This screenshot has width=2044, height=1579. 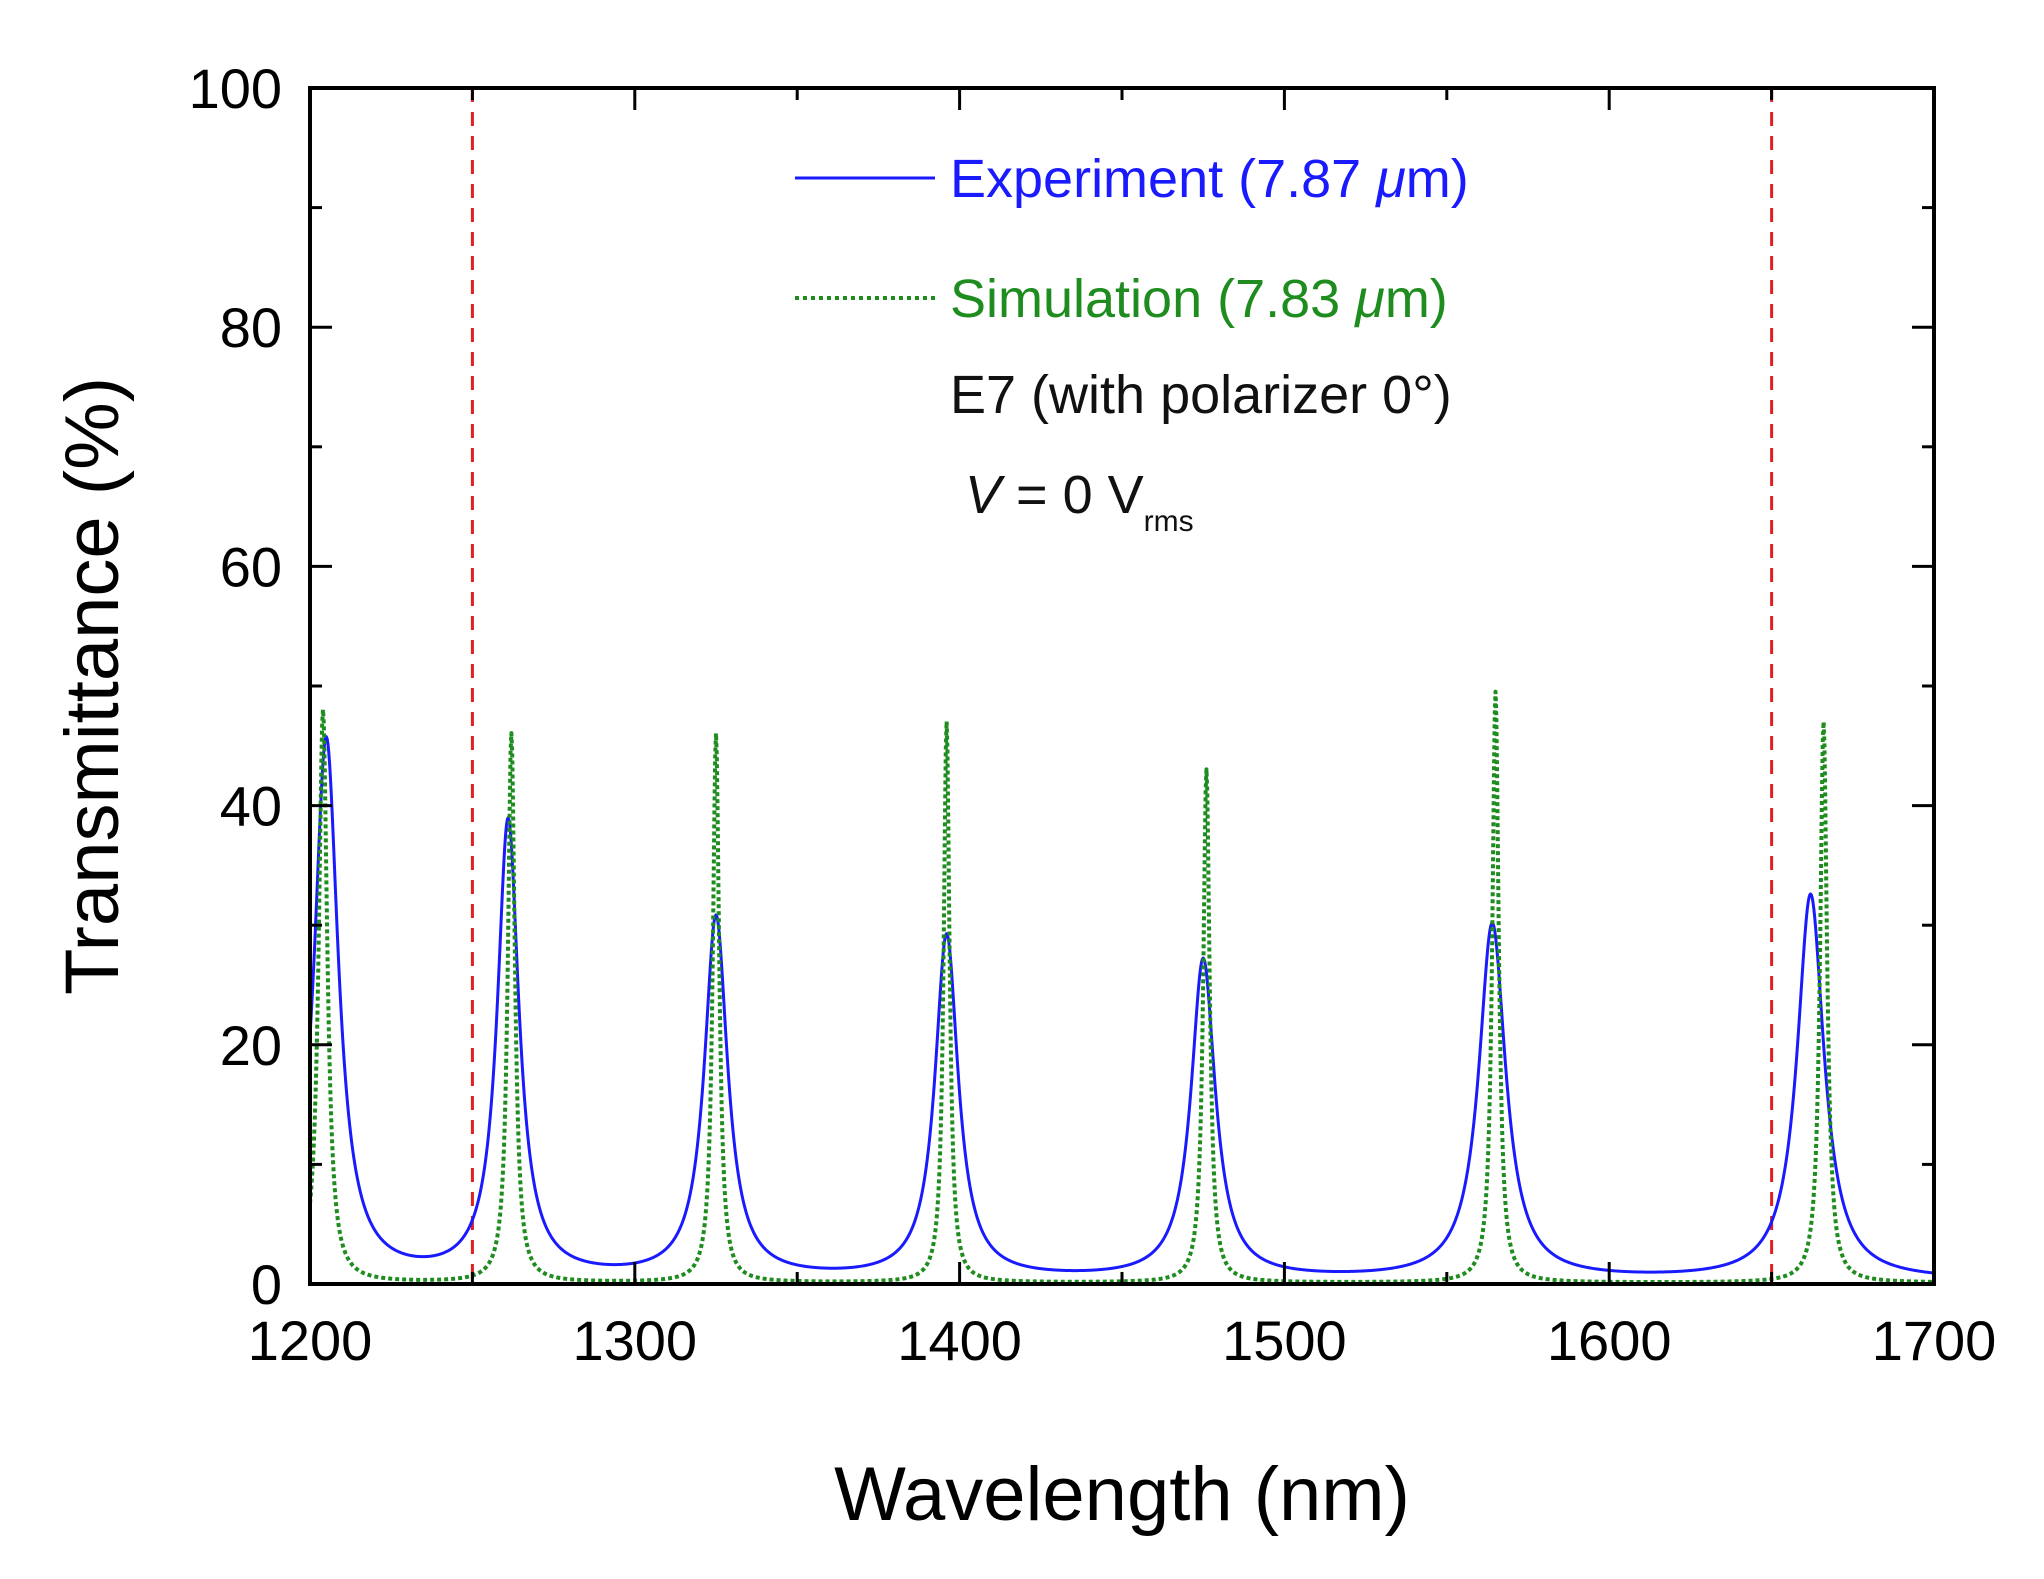 What do you see at coordinates (251, 327) in the screenshot?
I see `y-tick-label: 80` at bounding box center [251, 327].